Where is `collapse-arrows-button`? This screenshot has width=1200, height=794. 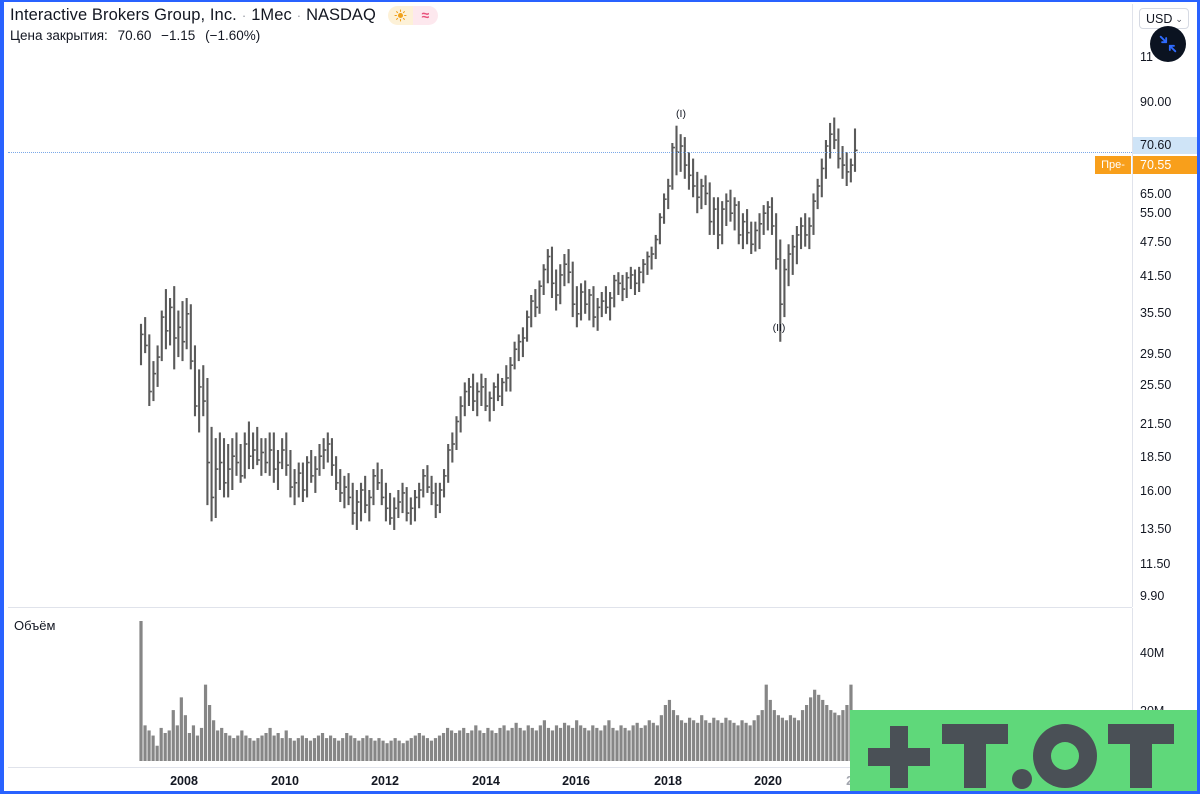 collapse-arrows-button is located at coordinates (1168, 44).